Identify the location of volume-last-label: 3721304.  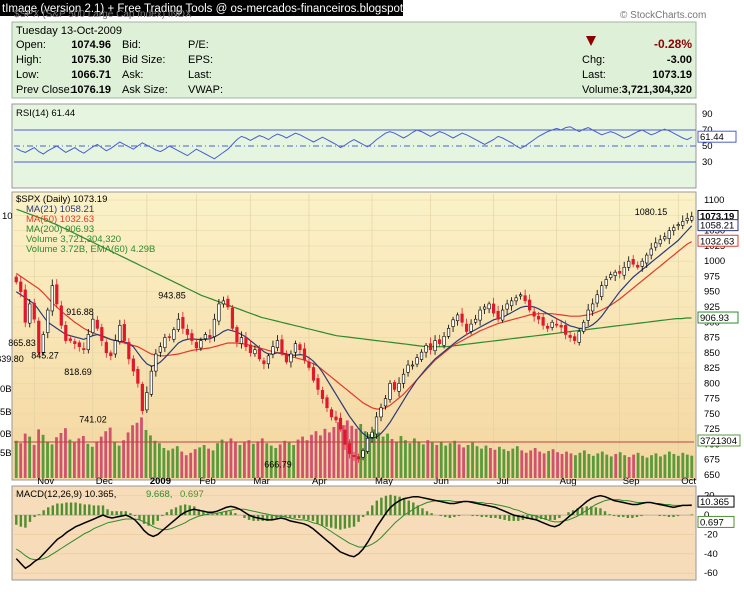
(718, 441).